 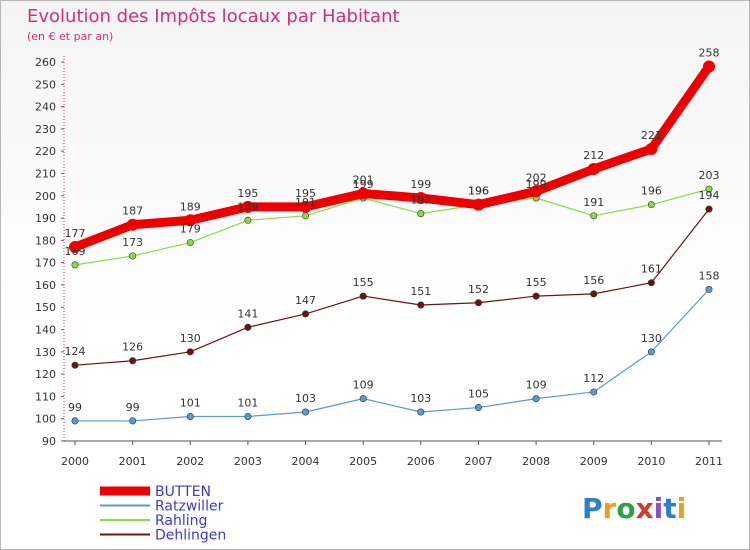 What do you see at coordinates (709, 52) in the screenshot?
I see `data-label: 258` at bounding box center [709, 52].